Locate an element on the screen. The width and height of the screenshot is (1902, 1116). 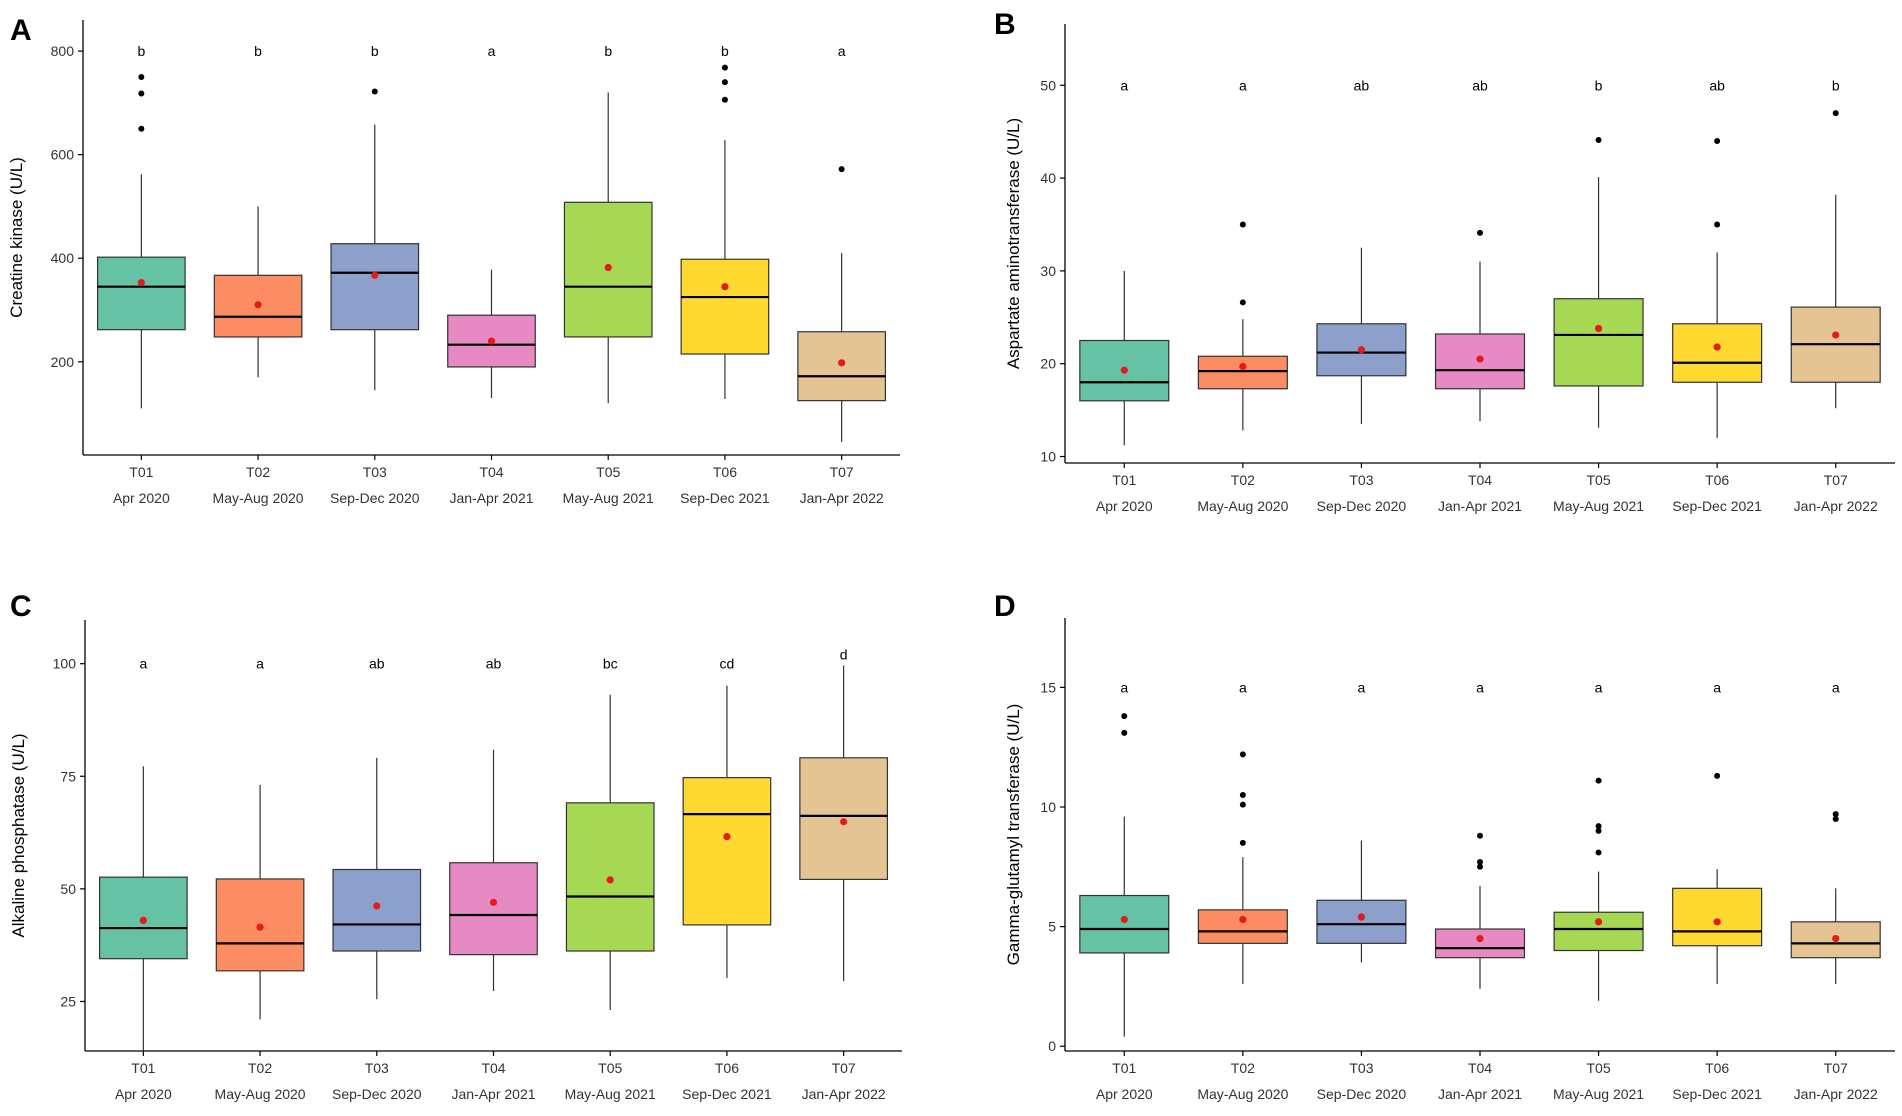
box-t06: ab is located at coordinates (1717, 257).